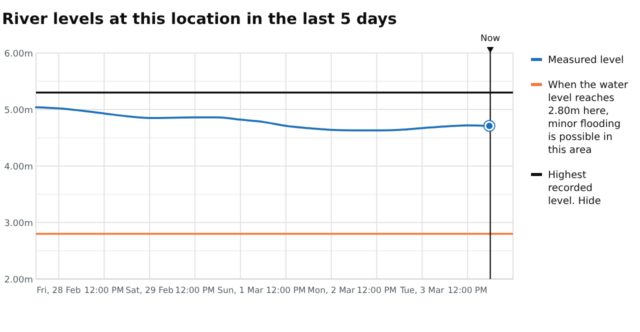  I want to click on x-tick-label: Tue, 3 Mar, so click(422, 291).